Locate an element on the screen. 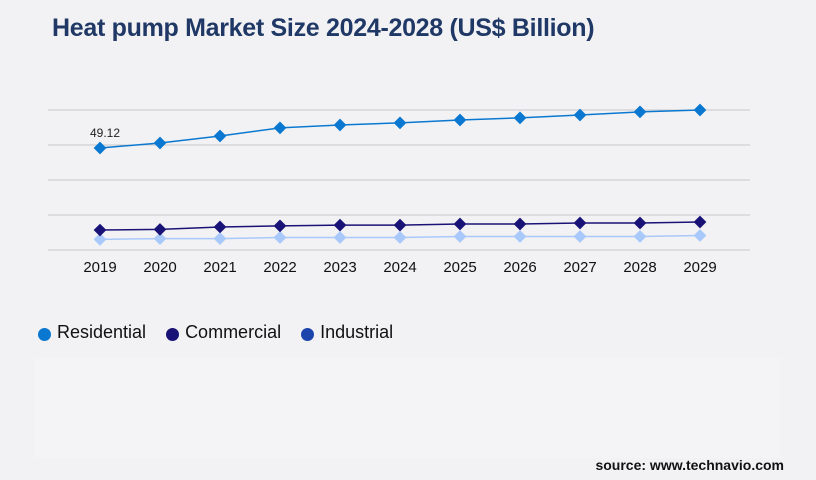  legend-item-residential: Residential is located at coordinates (92, 332).